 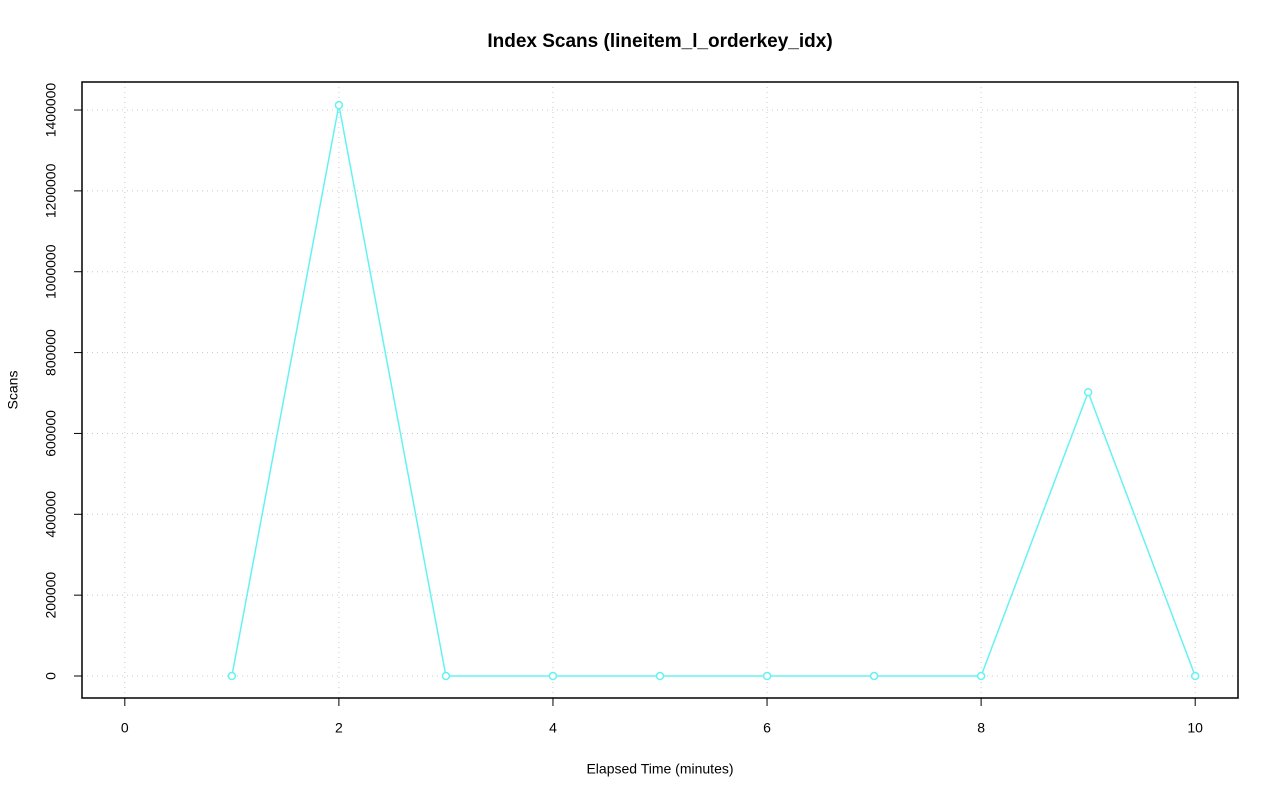 What do you see at coordinates (51, 190) in the screenshot?
I see `y-tick-label: 1200000` at bounding box center [51, 190].